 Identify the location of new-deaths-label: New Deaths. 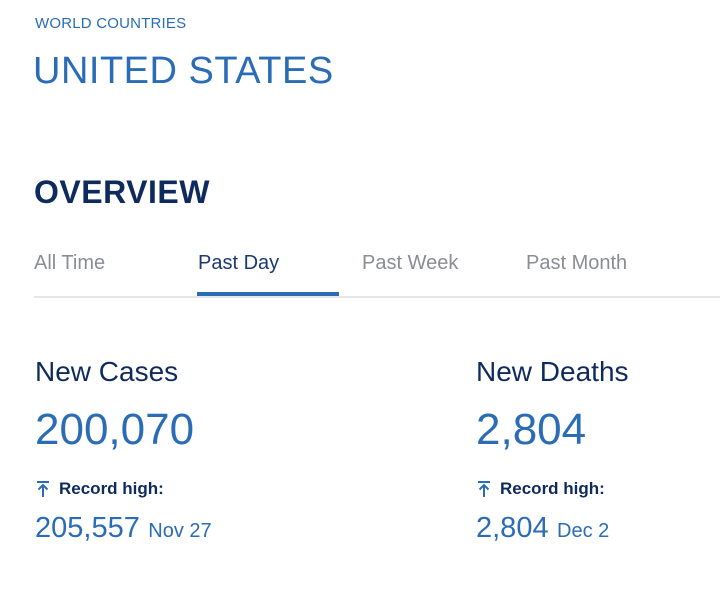
(552, 371).